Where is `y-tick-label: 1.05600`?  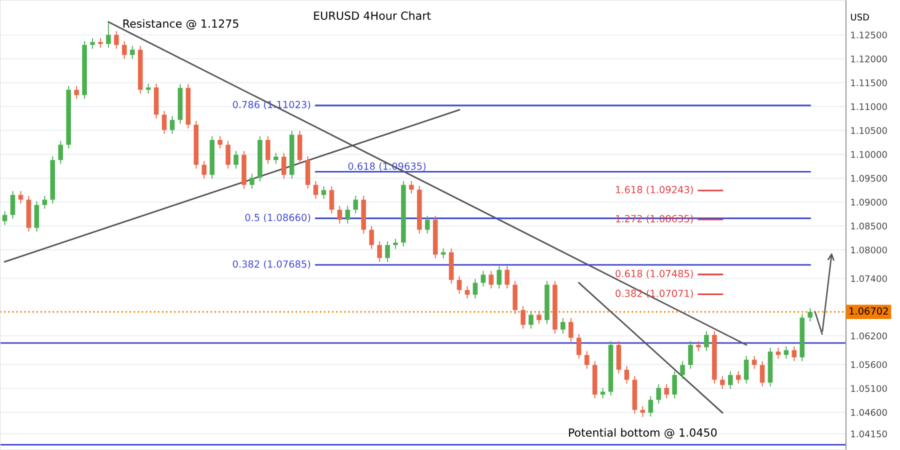 y-tick-label: 1.05600 is located at coordinates (869, 364).